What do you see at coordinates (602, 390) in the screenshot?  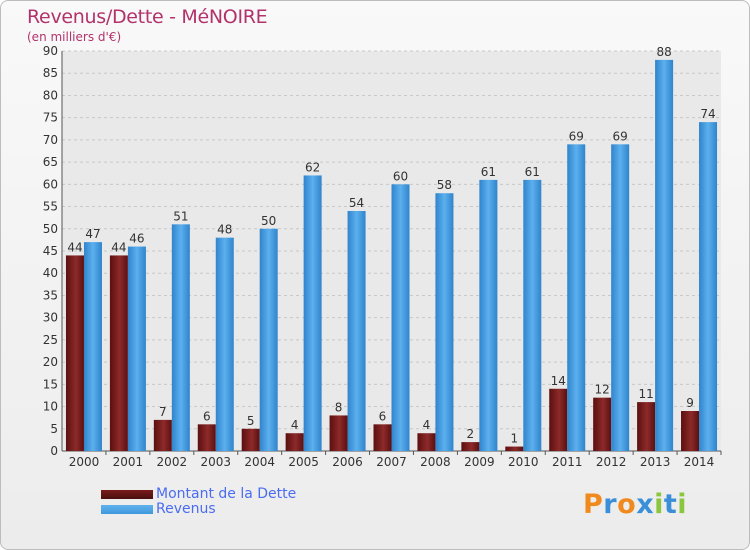 I see `data-label-dette: 12` at bounding box center [602, 390].